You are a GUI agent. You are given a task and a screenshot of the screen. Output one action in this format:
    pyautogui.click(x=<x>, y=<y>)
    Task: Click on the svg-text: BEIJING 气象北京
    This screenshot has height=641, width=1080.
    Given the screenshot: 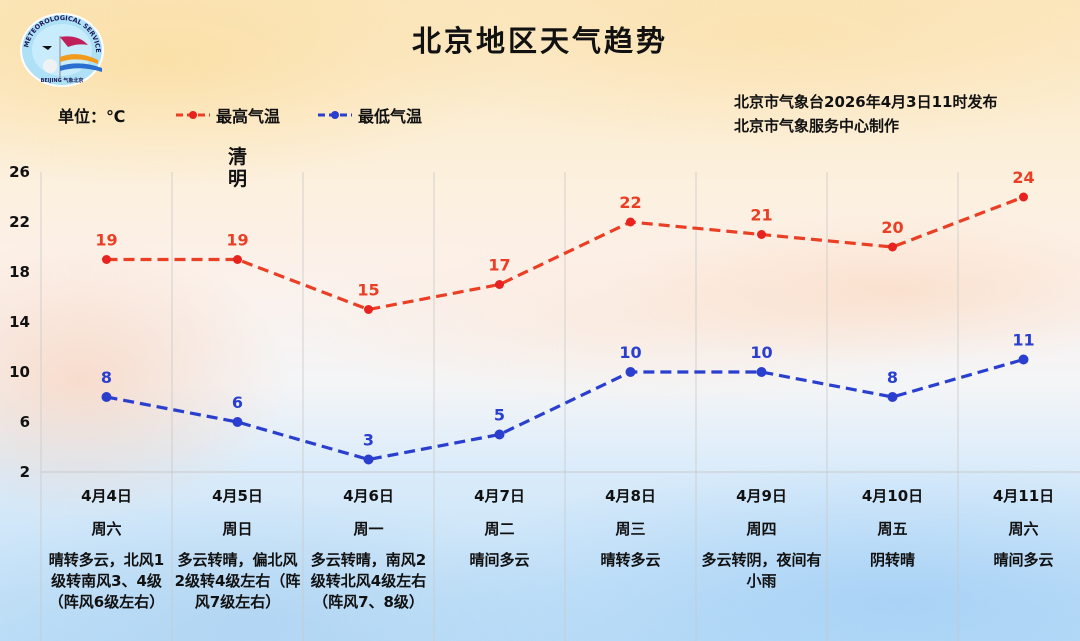 What is the action you would take?
    pyautogui.click(x=62, y=80)
    